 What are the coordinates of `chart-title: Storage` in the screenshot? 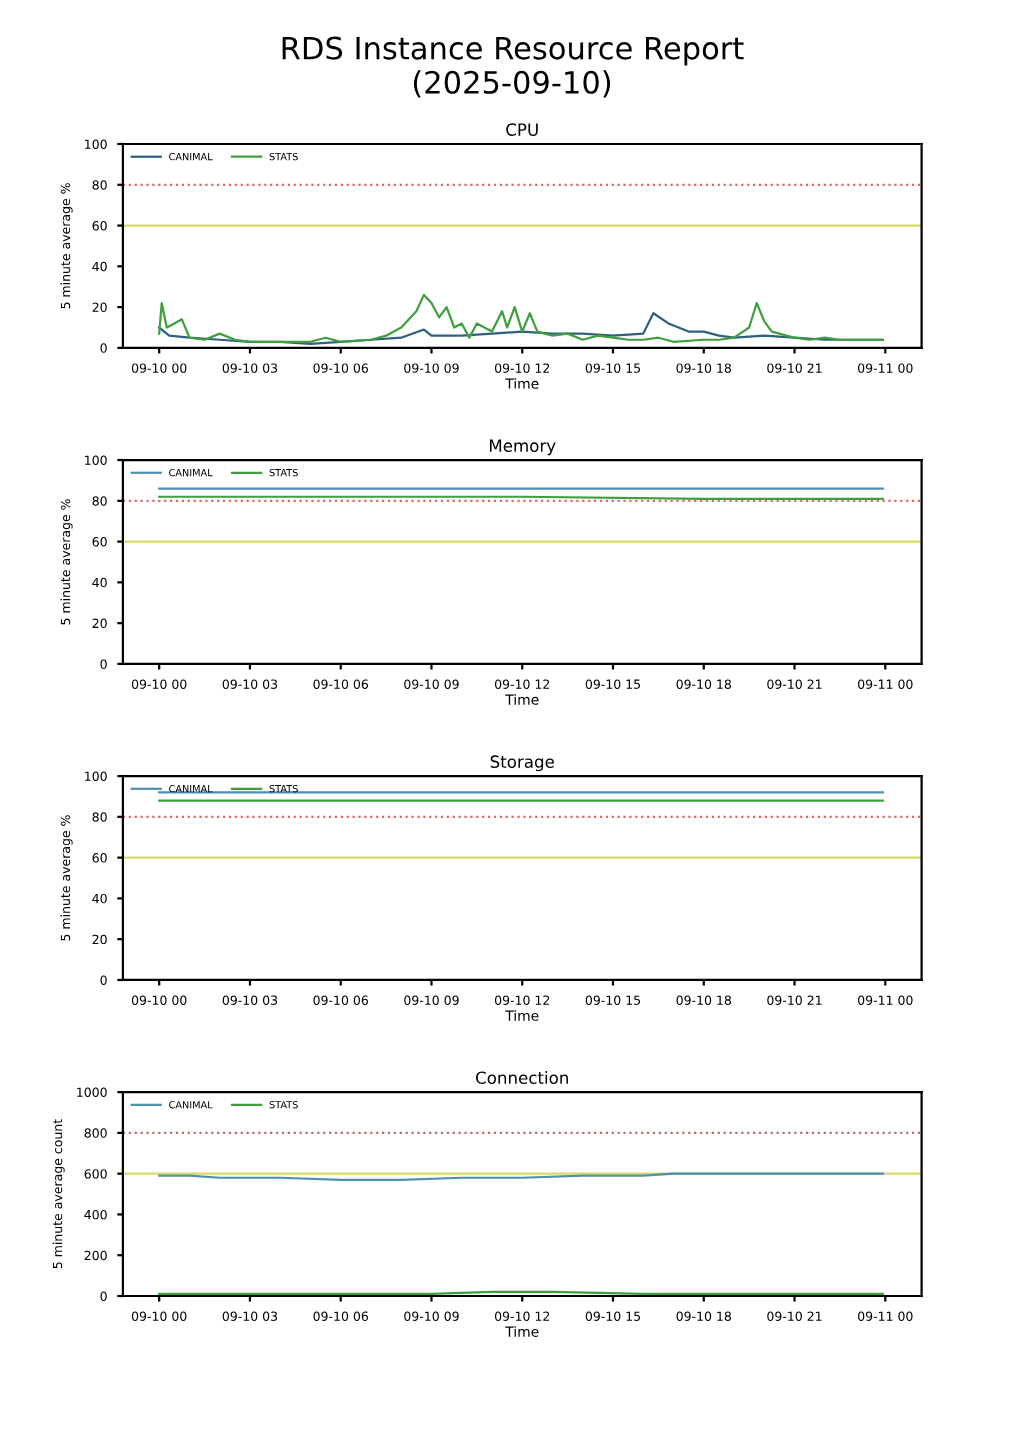 It's located at (522, 763).